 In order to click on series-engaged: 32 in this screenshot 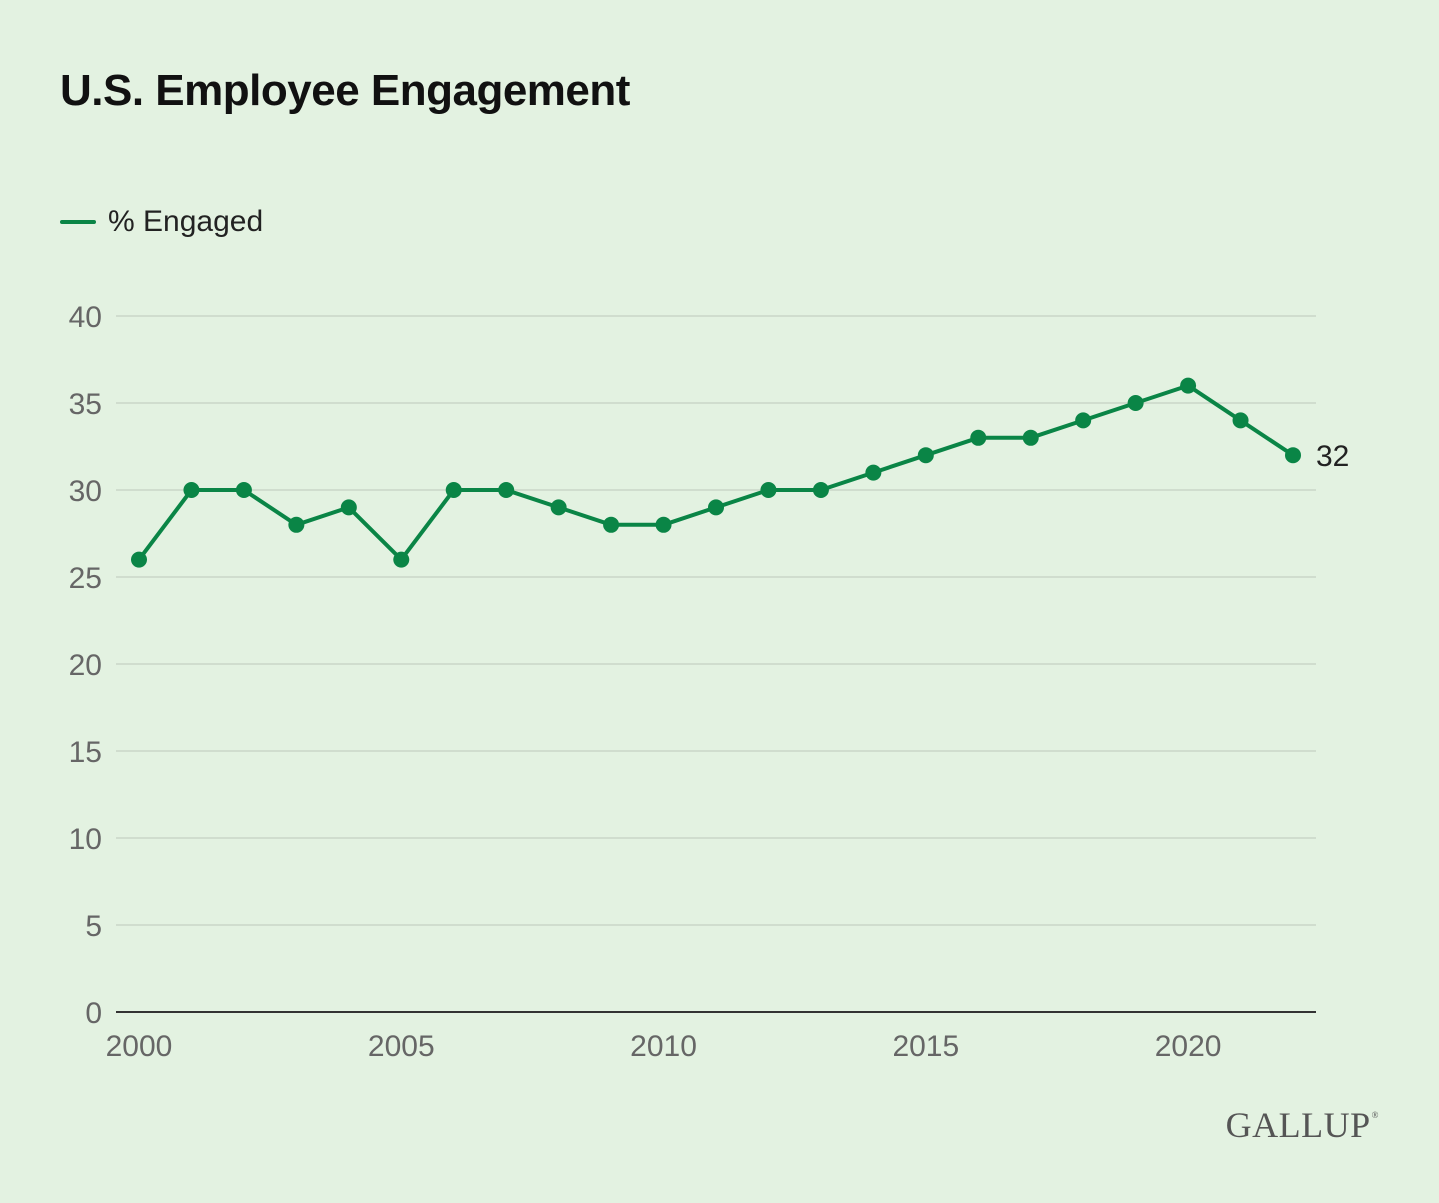, I will do `click(740, 472)`.